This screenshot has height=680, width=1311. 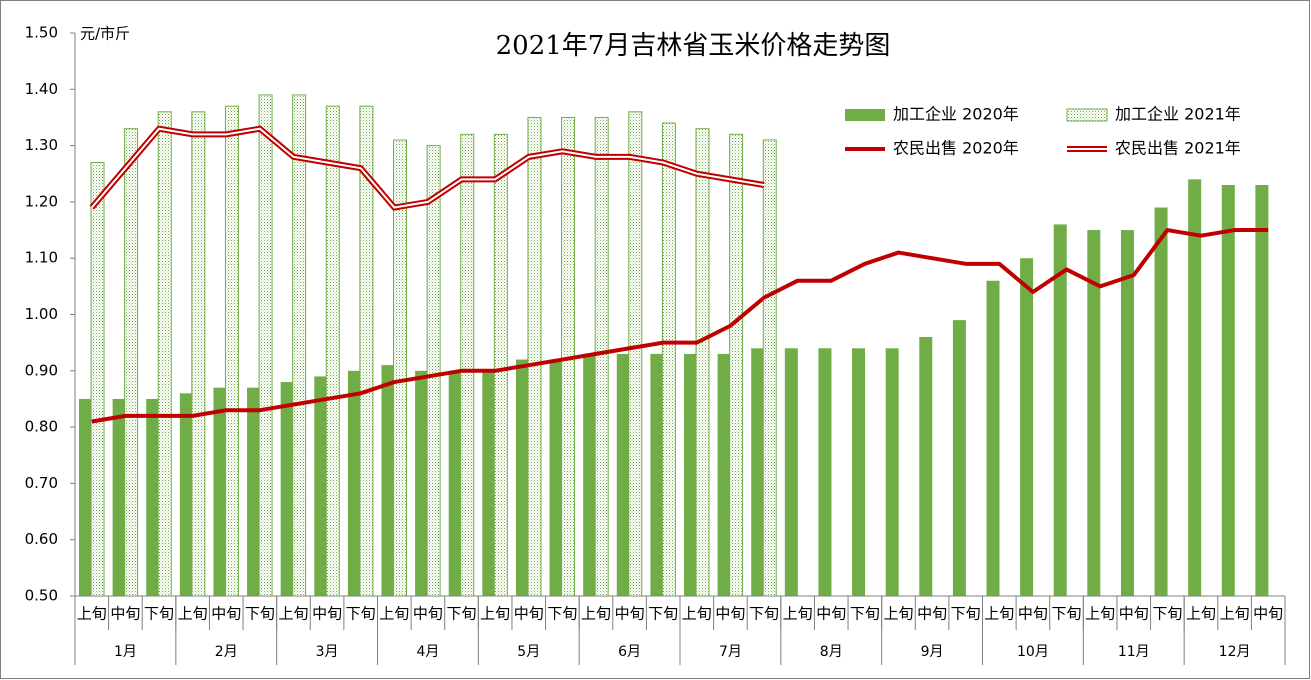 I want to click on y-tick-label: 1.50, so click(x=41, y=33).